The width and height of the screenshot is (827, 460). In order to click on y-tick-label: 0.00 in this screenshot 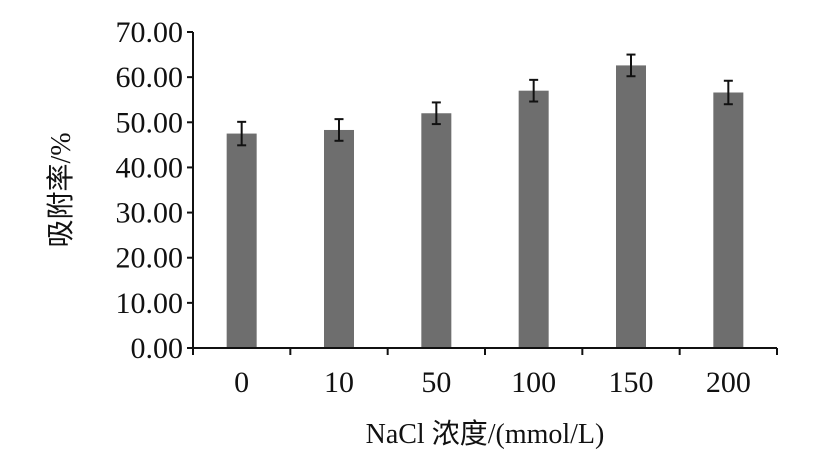, I will do `click(157, 348)`.